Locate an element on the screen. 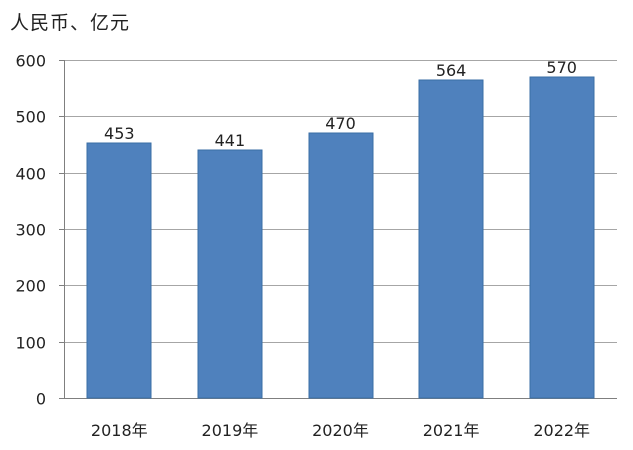 This screenshot has width=633, height=450. x-tick-label: 2020年 is located at coordinates (340, 430).